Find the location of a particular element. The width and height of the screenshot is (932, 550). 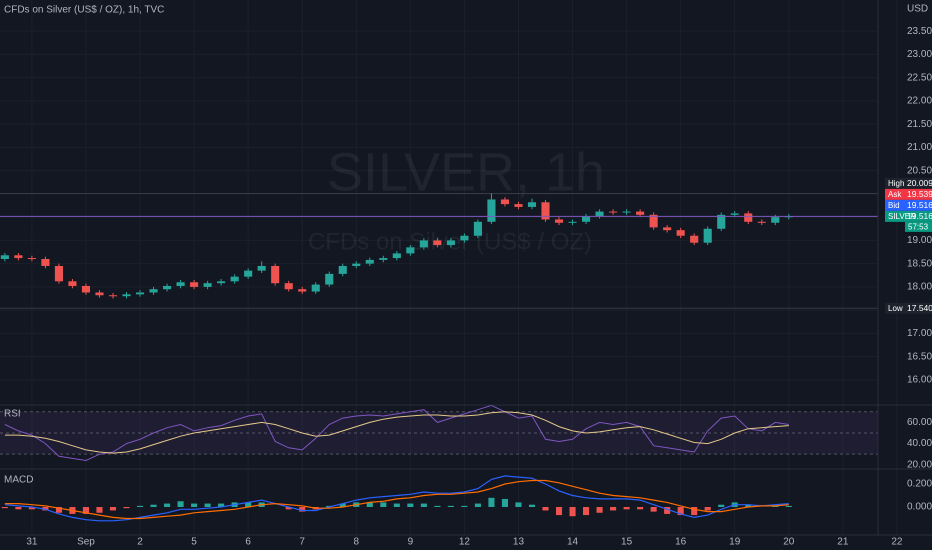

y-tick-label: 17.00 is located at coordinates (919, 333).